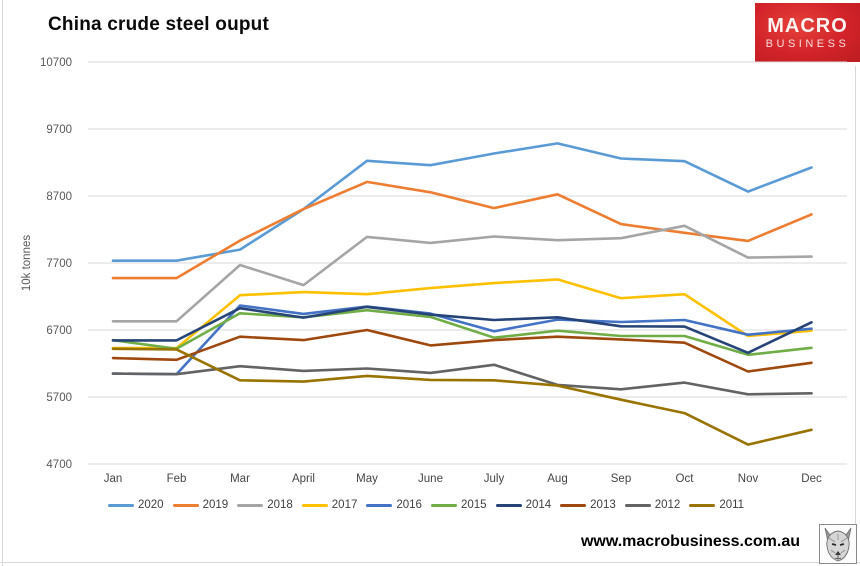 This screenshot has height=566, width=860. What do you see at coordinates (732, 505) in the screenshot?
I see `legend-label-2011: 2011` at bounding box center [732, 505].